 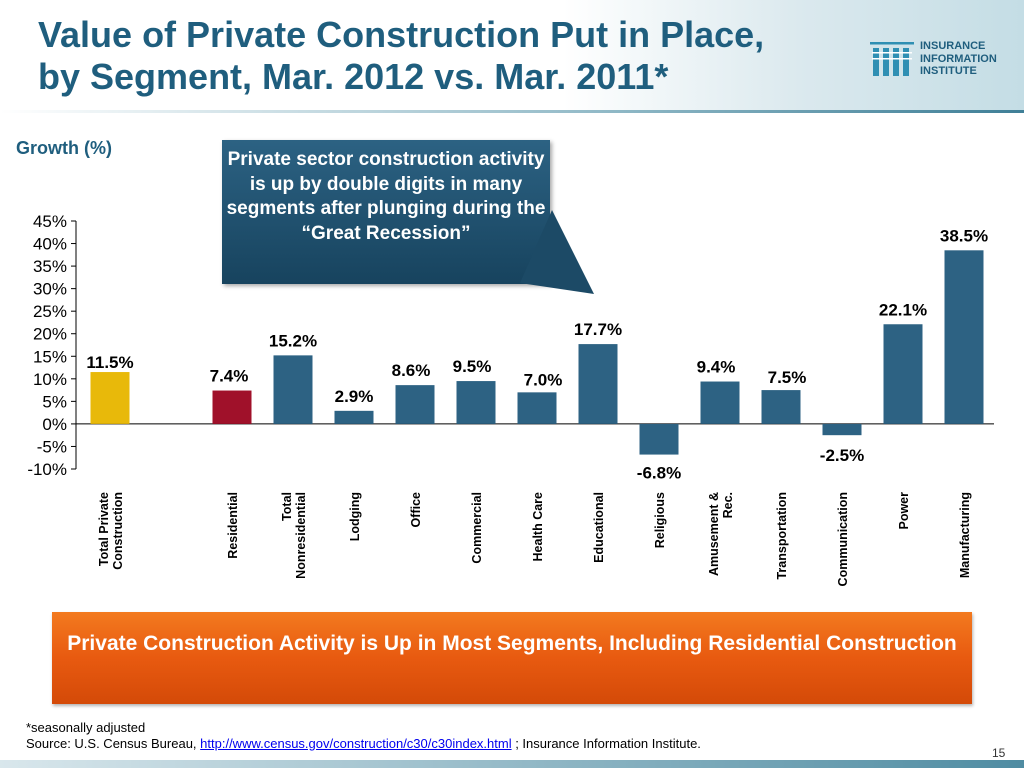 What do you see at coordinates (50, 221) in the screenshot?
I see `y-tick-label: 45%` at bounding box center [50, 221].